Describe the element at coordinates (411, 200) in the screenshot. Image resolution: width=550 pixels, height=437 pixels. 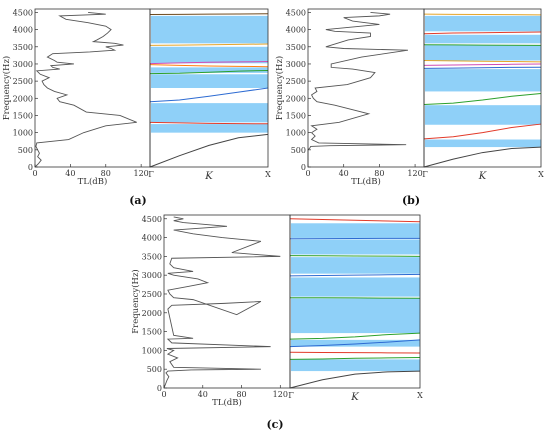
I see `panel-label: (b)` at that location.